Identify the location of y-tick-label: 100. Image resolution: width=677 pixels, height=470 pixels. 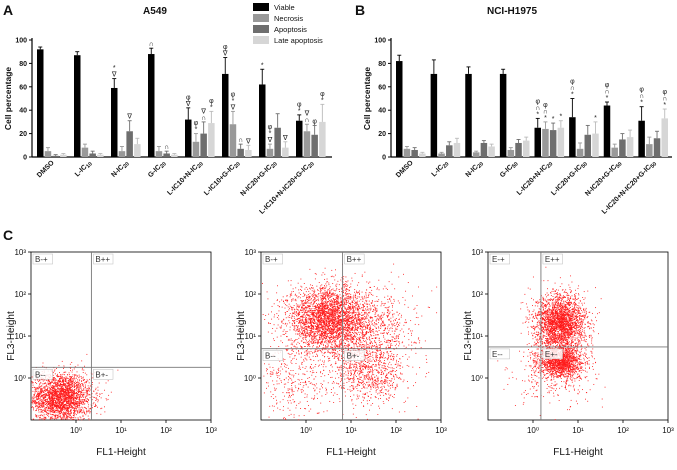
(21, 41).